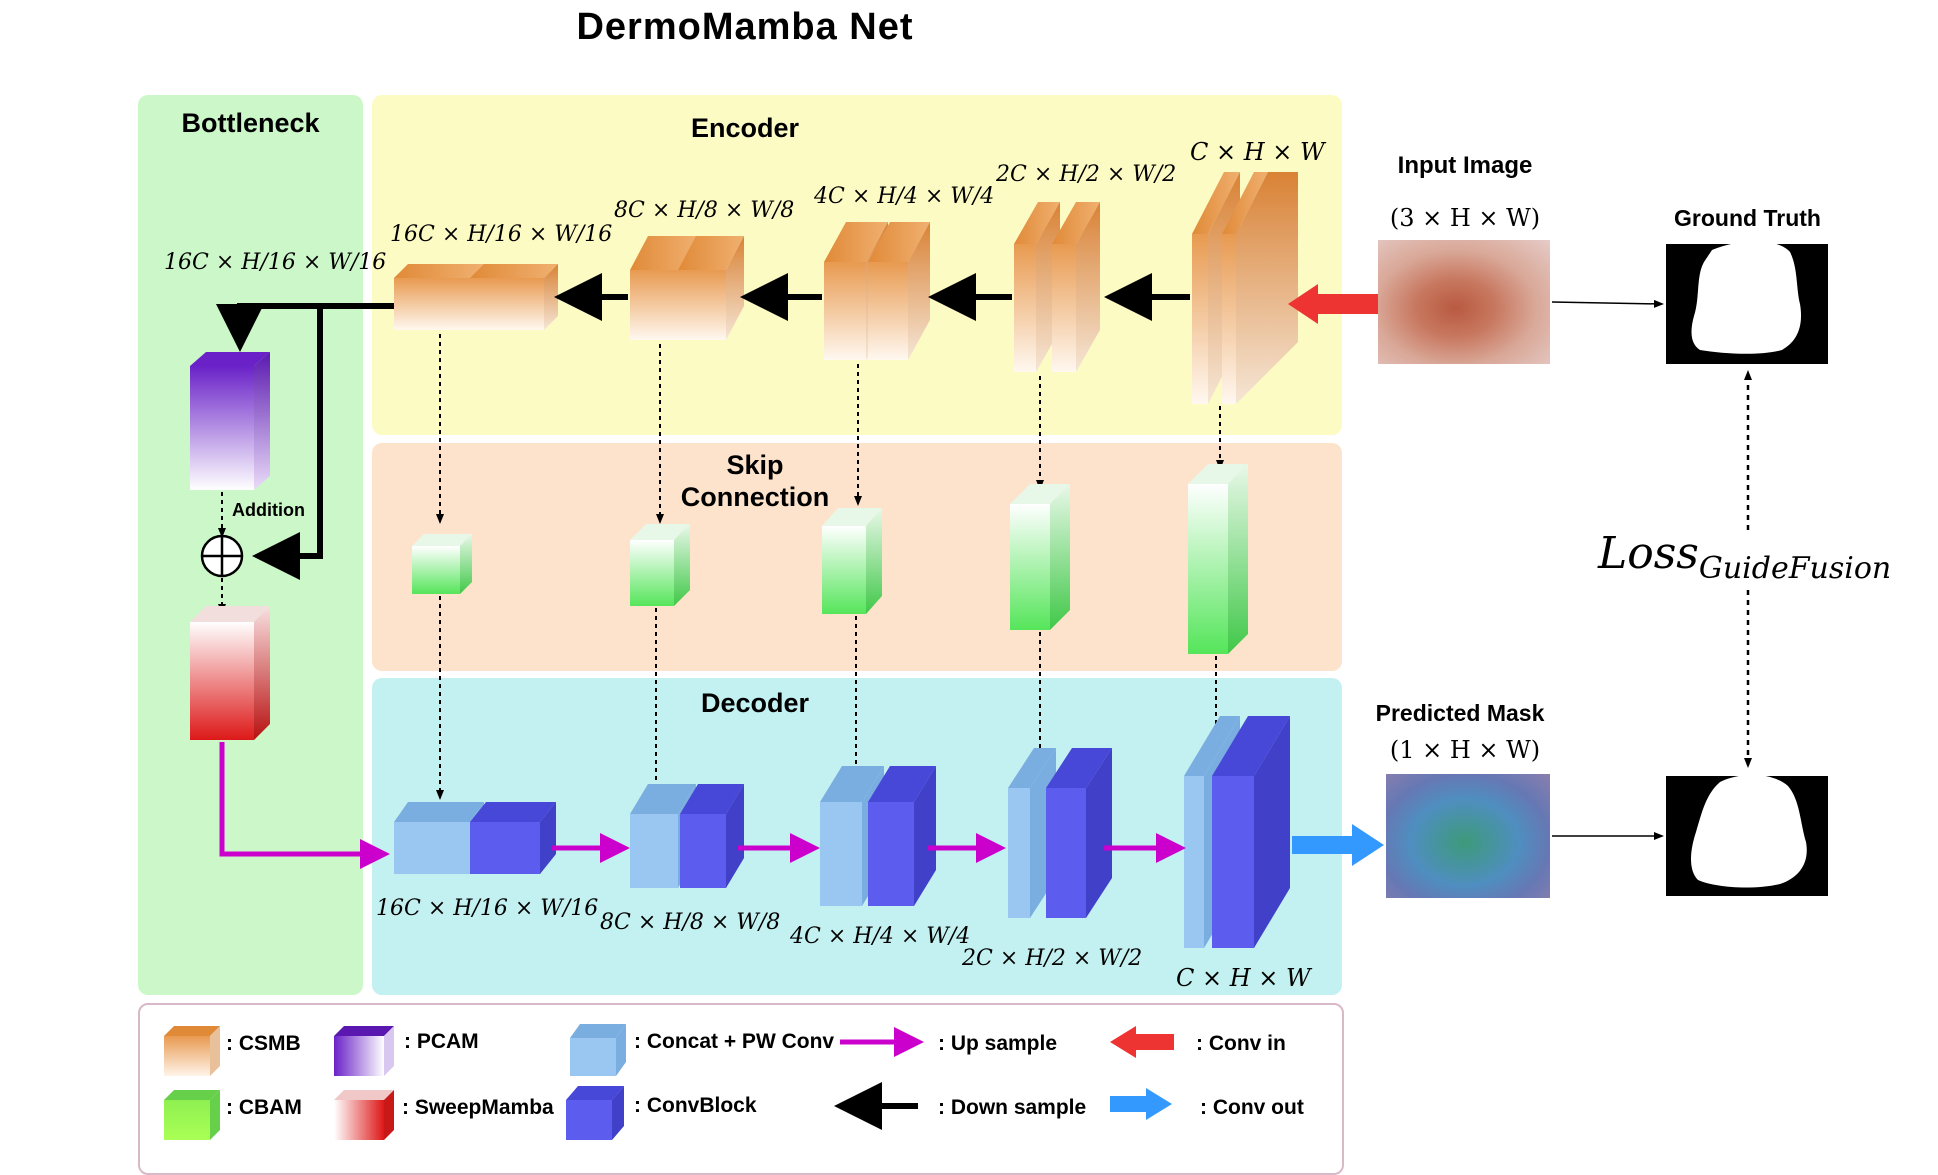  What do you see at coordinates (598, 1050) in the screenshot?
I see `legend-concat-swatch` at bounding box center [598, 1050].